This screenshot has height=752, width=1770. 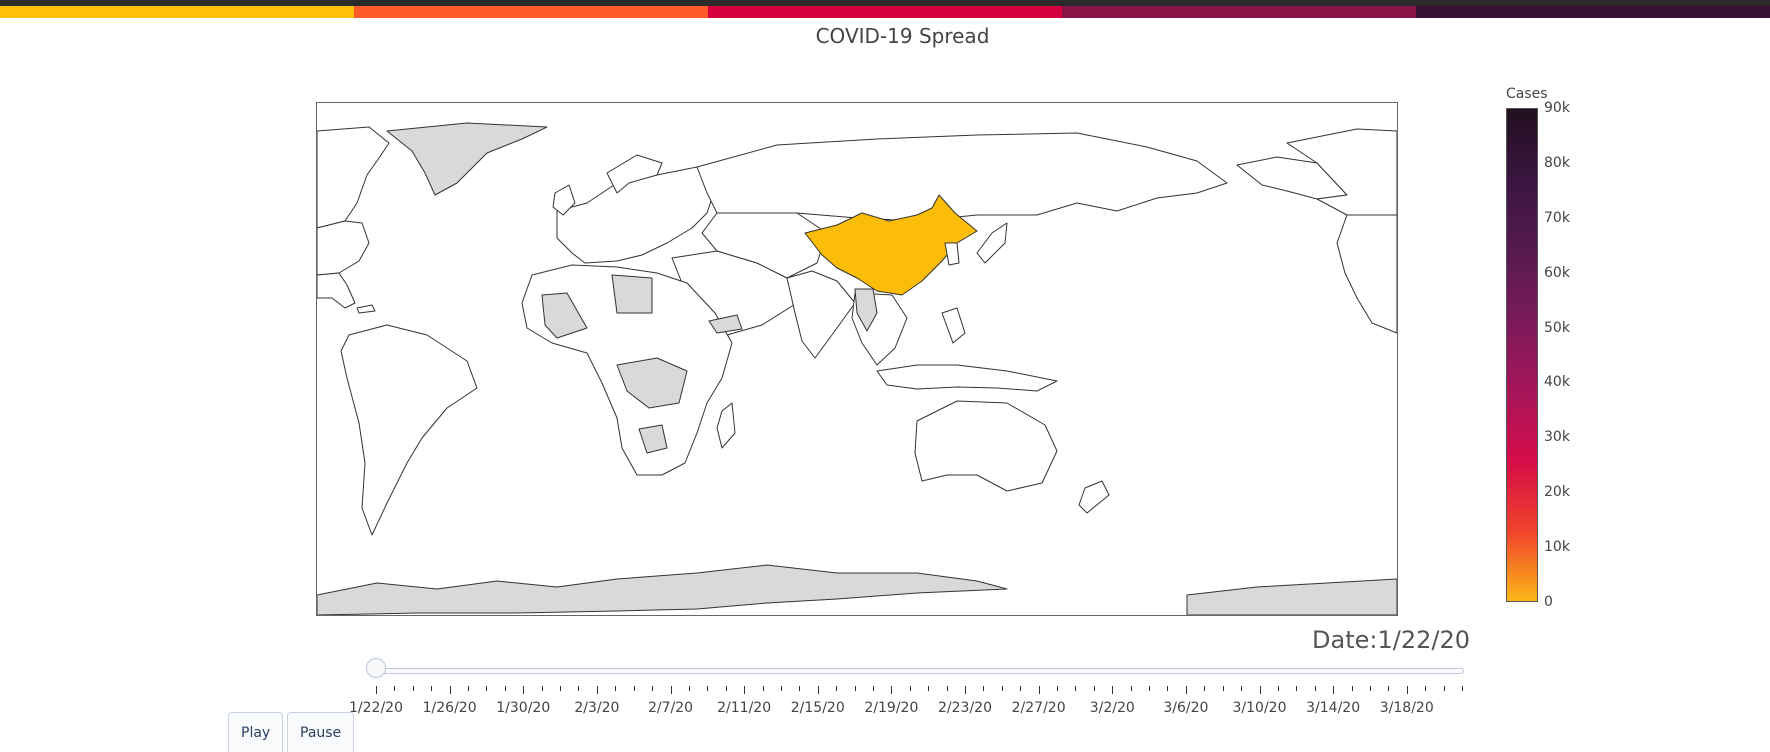 I want to click on colorbar-tick-label: 30k, so click(x=1557, y=437).